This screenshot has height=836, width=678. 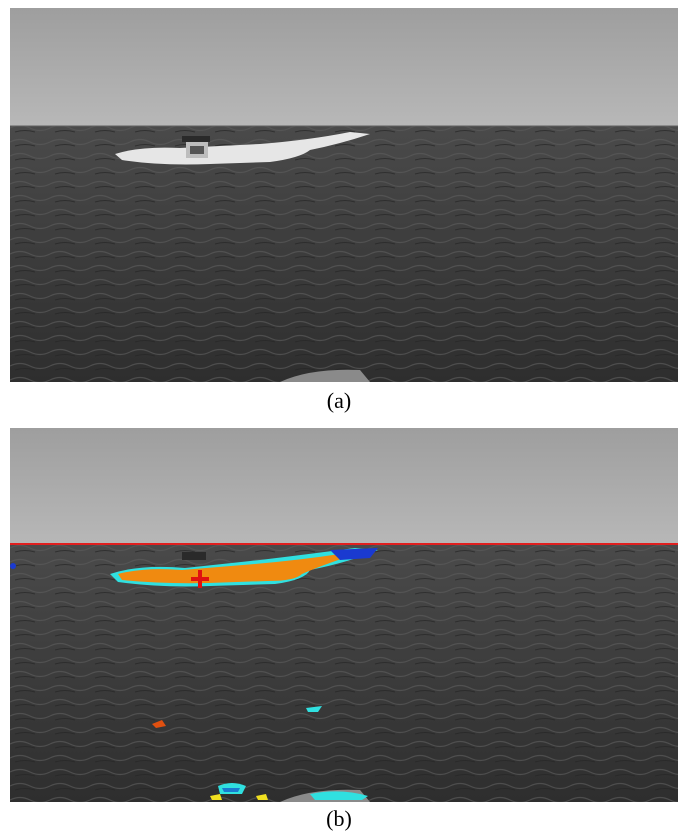 What do you see at coordinates (196, 147) in the screenshot?
I see `boat` at bounding box center [196, 147].